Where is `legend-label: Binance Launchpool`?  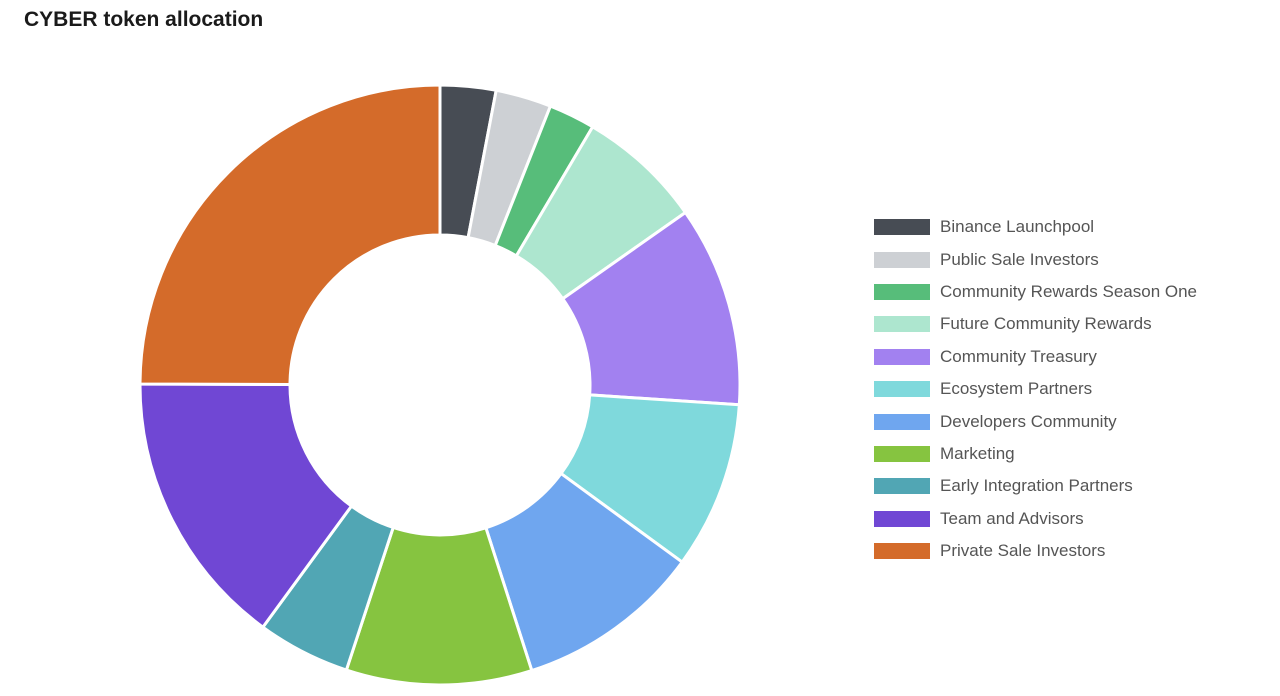
legend-label: Binance Launchpool is located at coordinates (1017, 227).